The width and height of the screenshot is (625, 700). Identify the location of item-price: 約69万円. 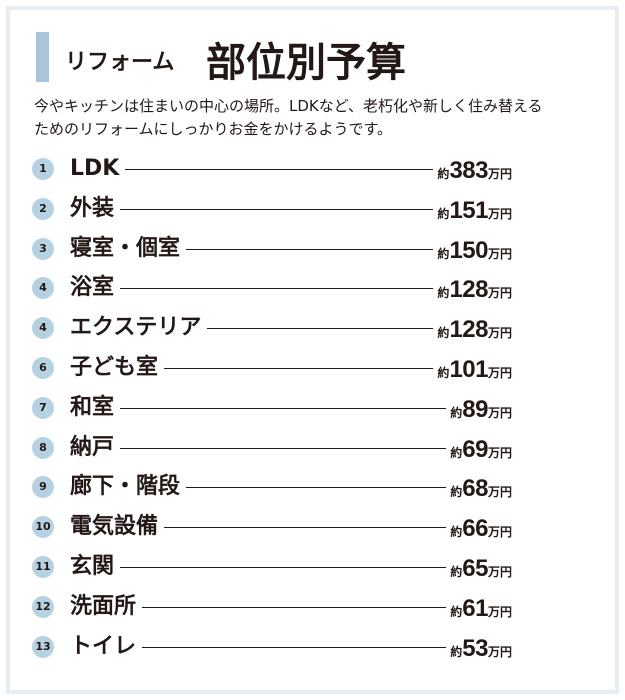
(479, 451).